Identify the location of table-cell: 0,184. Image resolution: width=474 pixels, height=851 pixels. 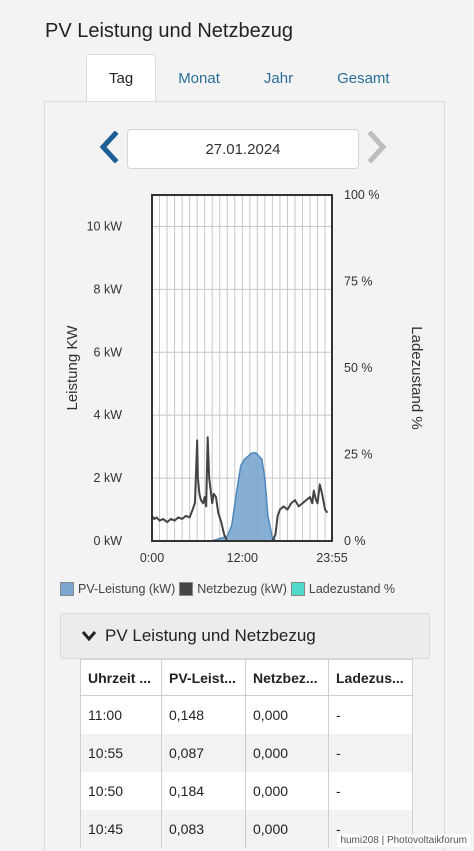
(203, 790).